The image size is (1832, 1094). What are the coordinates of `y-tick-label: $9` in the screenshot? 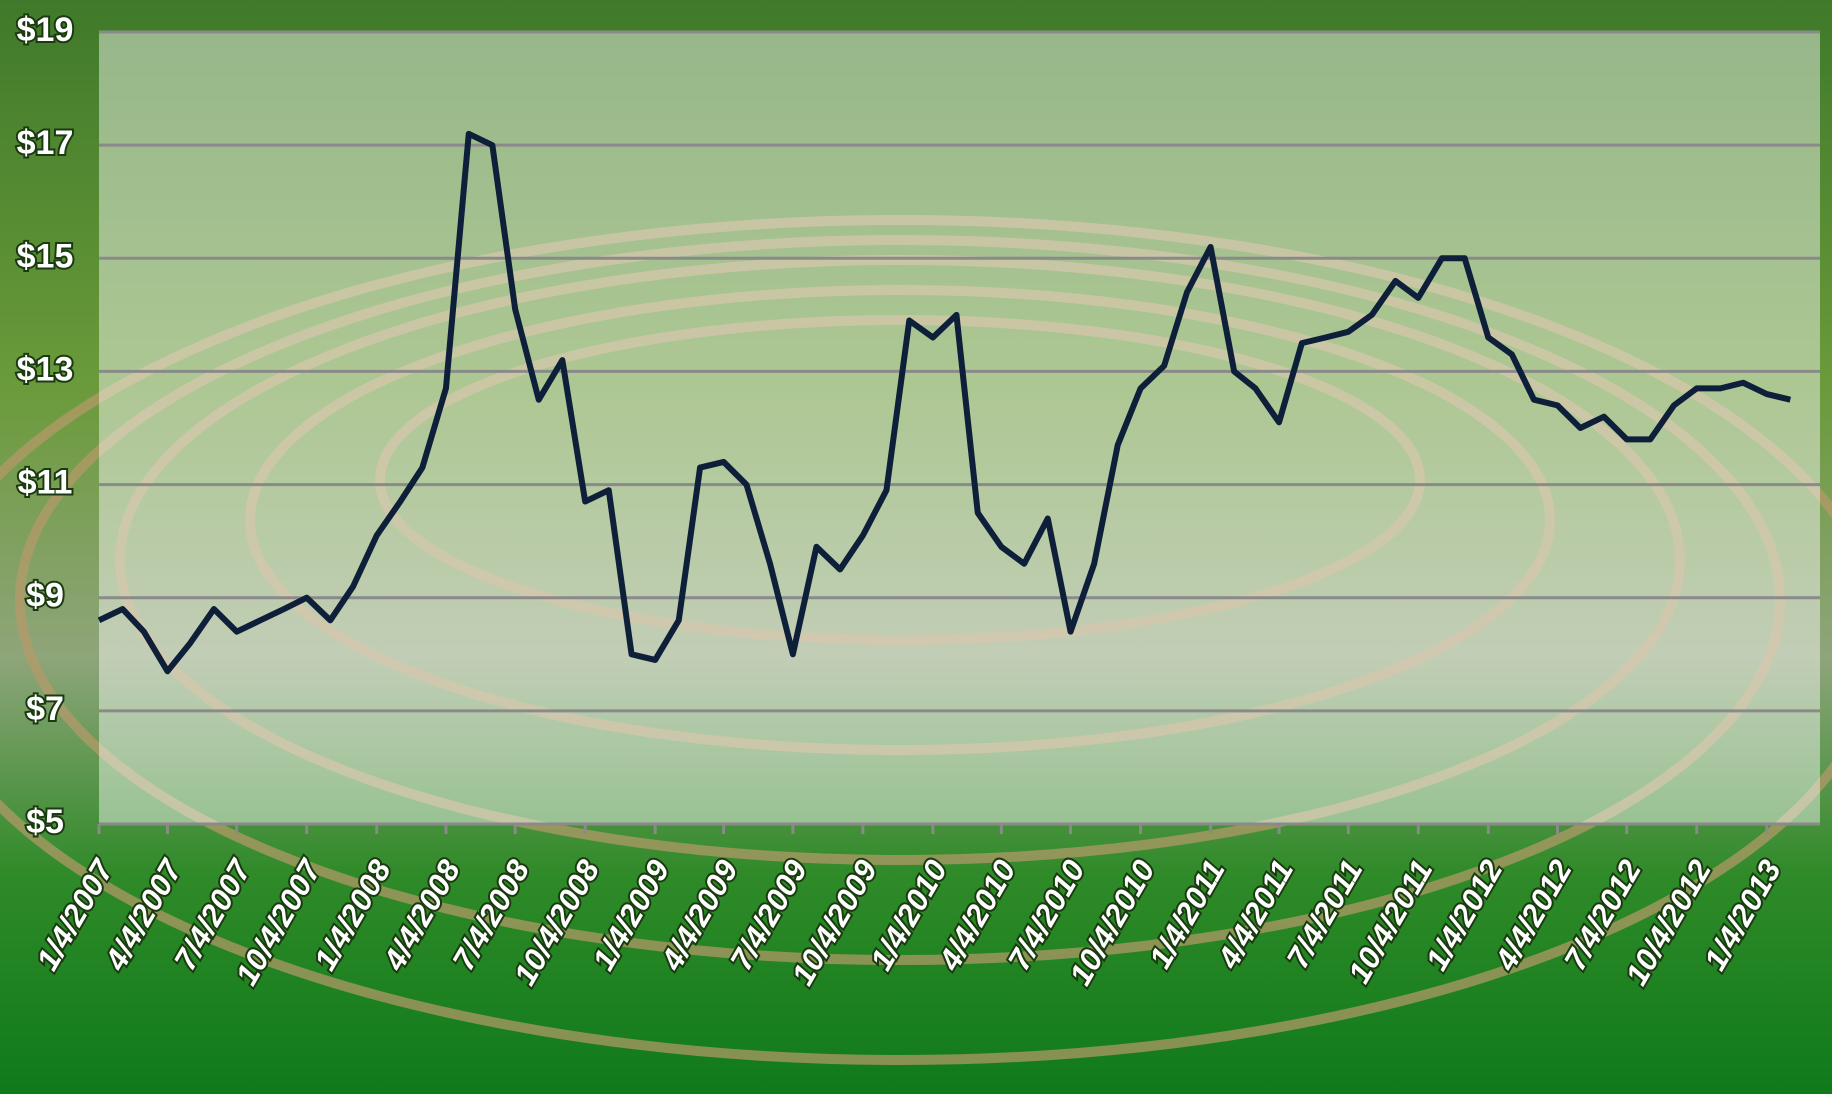 It's located at (45, 596).